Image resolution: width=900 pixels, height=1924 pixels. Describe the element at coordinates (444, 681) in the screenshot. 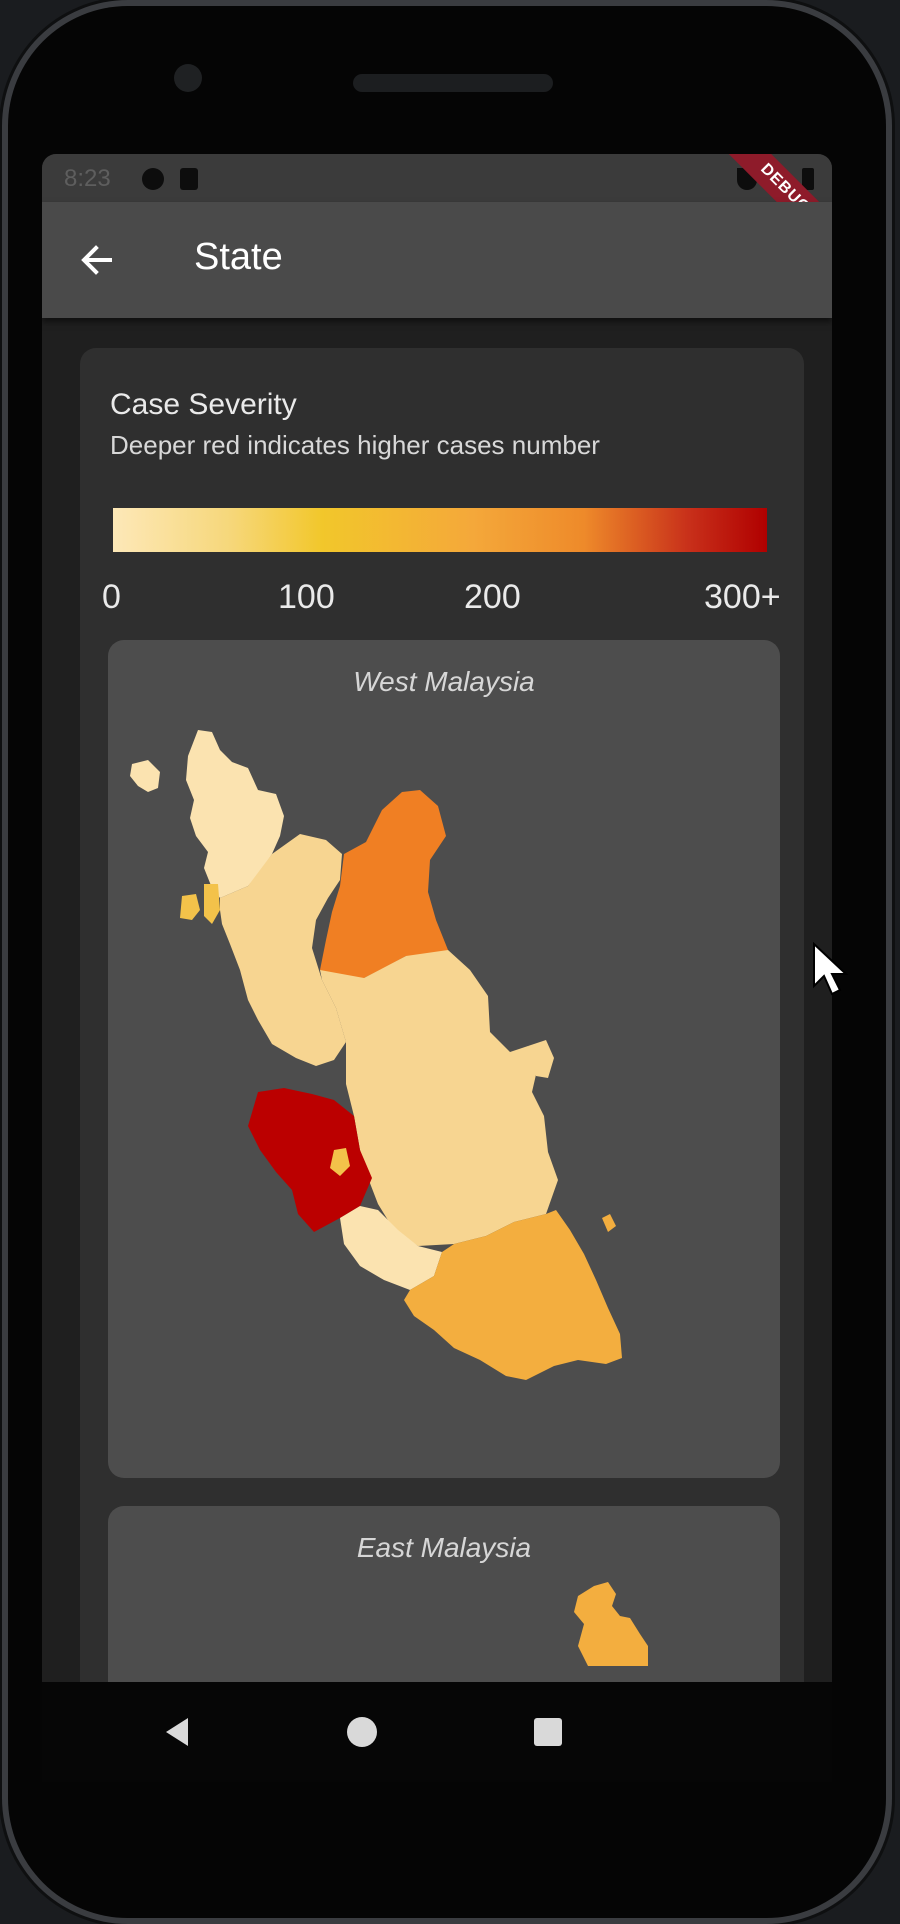

I see `west-malaysia-title: West Malaysia` at that location.